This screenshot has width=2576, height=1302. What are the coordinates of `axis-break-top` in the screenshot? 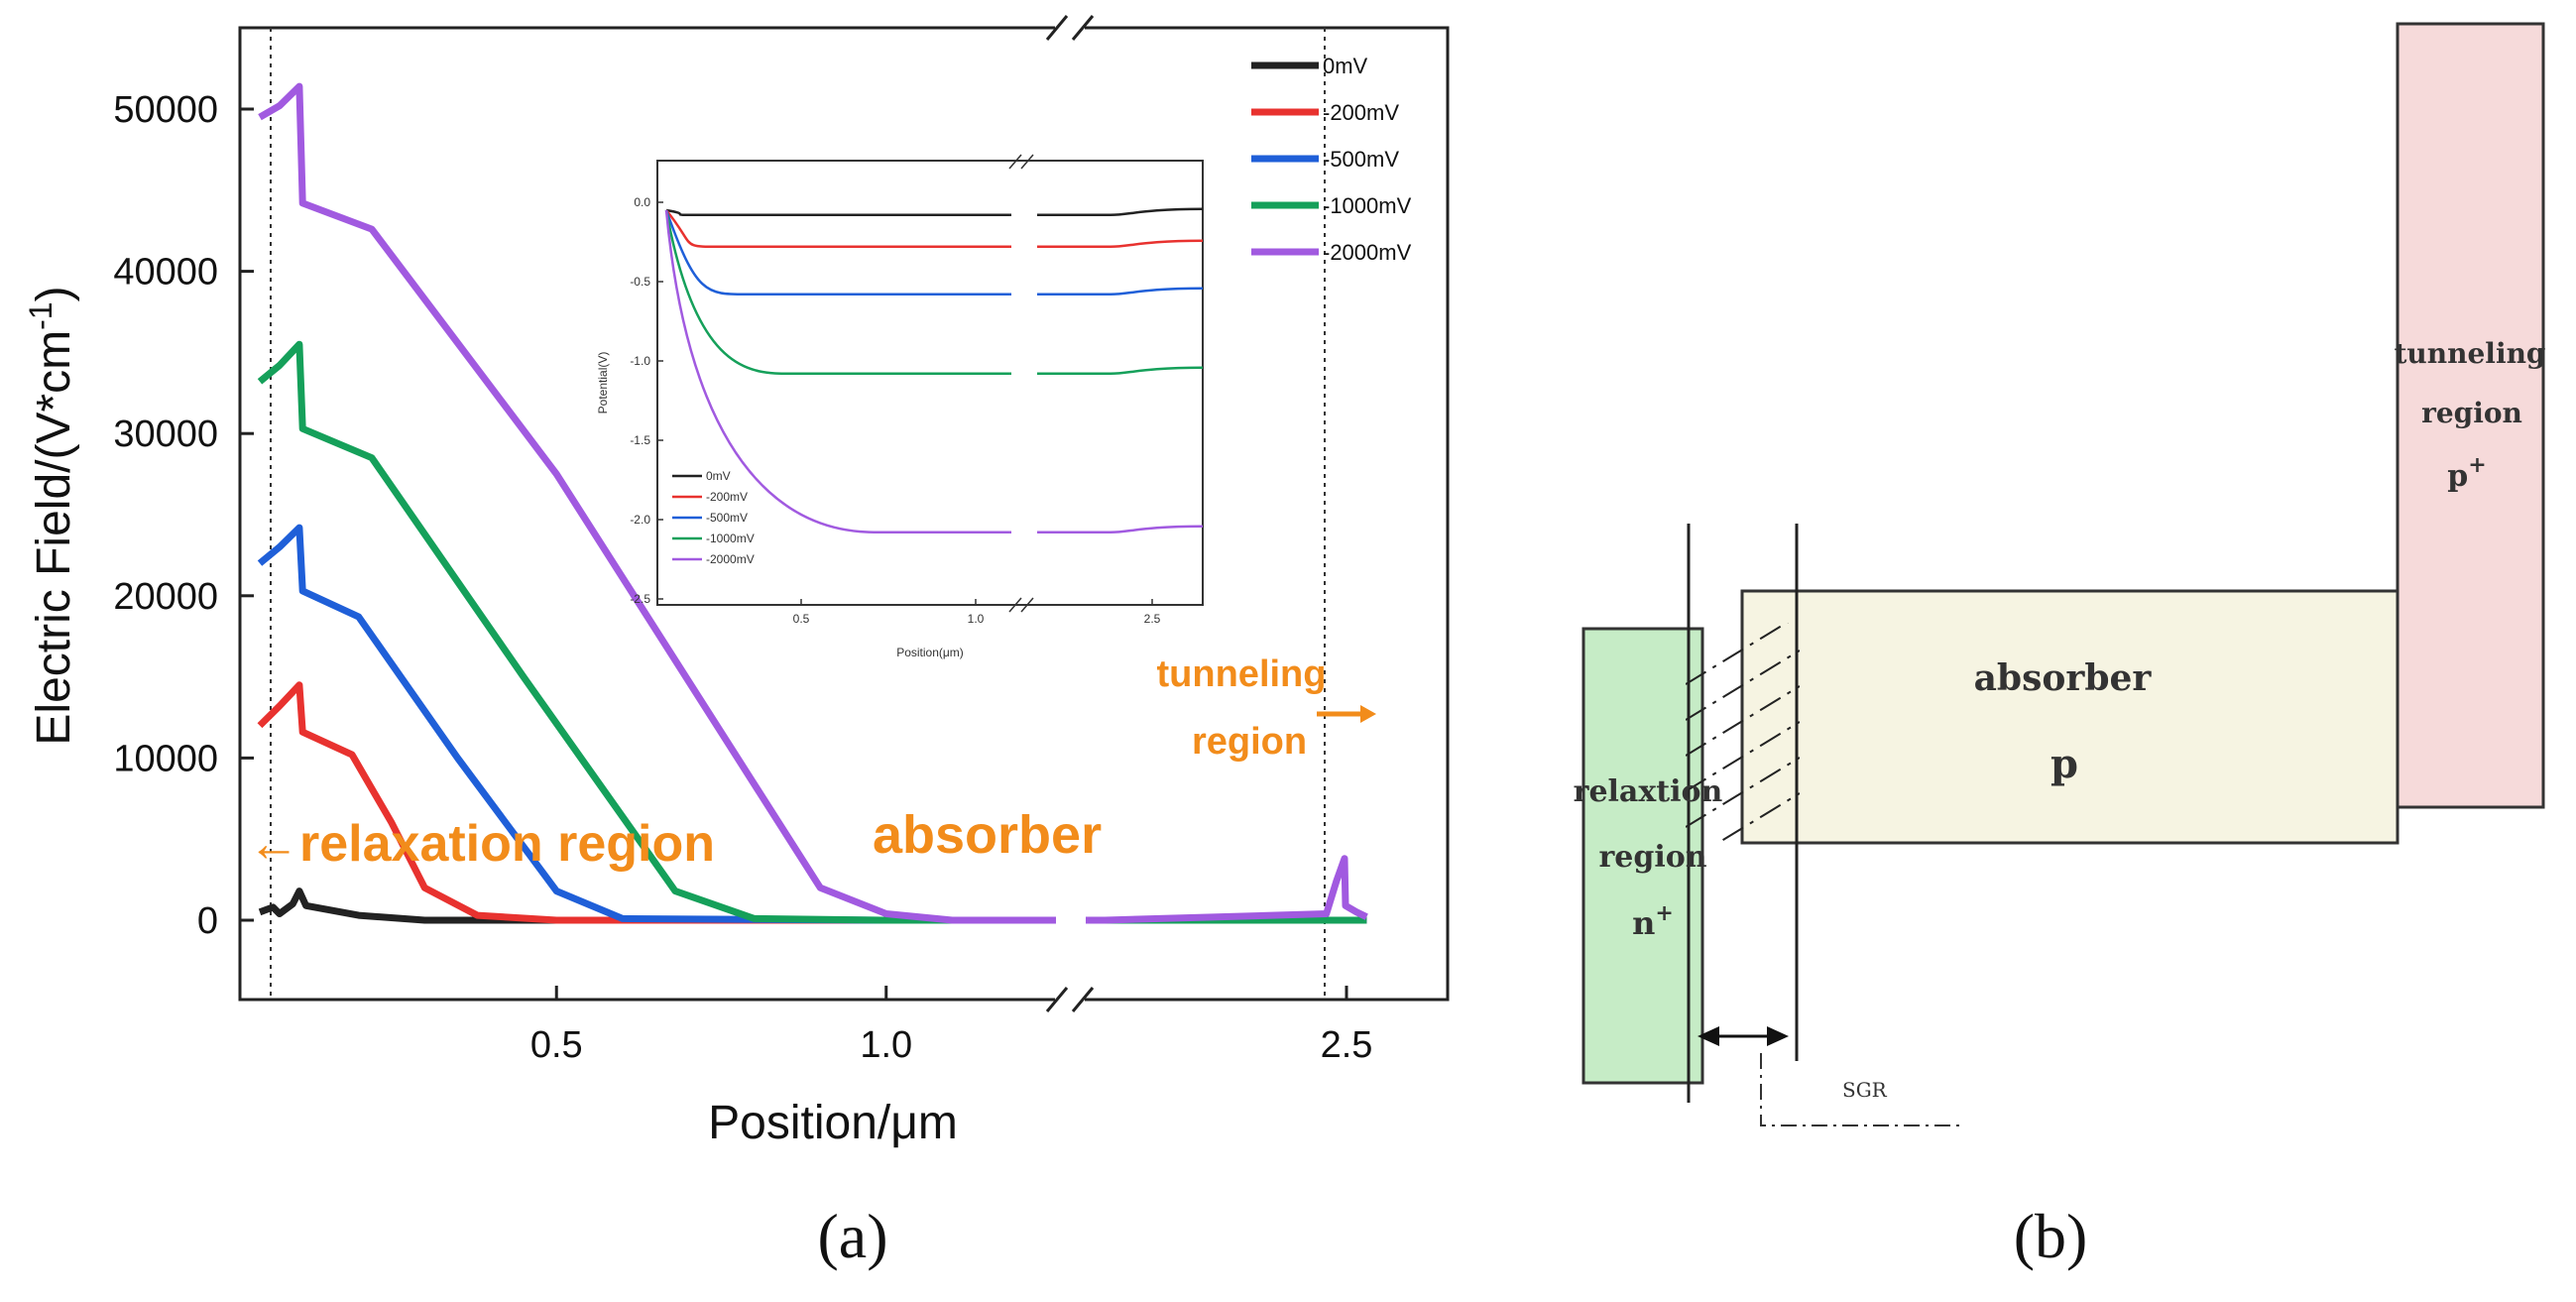 It's located at (1070, 28).